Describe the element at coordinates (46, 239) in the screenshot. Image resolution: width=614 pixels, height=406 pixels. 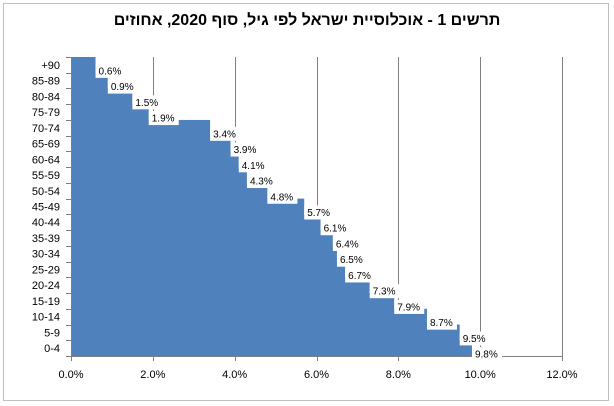
I see `category-label: 35-39` at that location.